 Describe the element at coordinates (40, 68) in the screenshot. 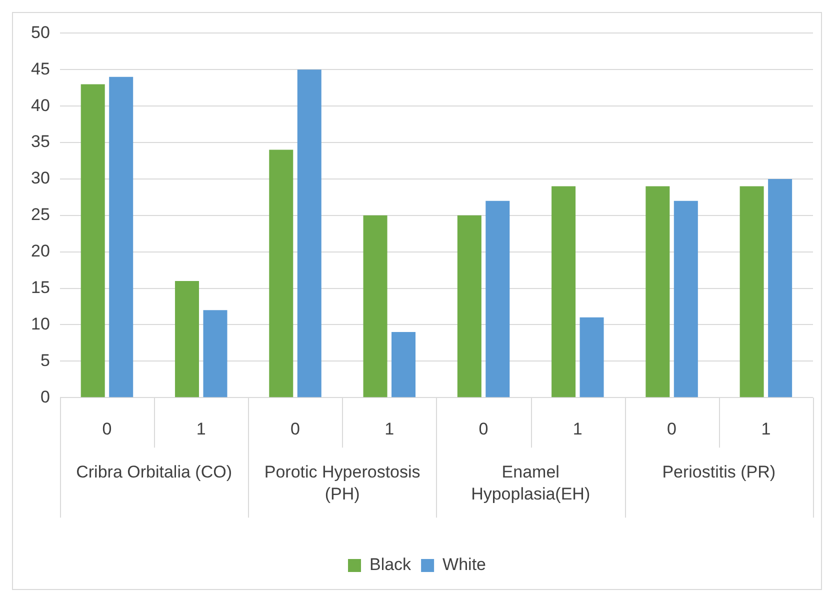

I see `y-tick-label: 45` at that location.